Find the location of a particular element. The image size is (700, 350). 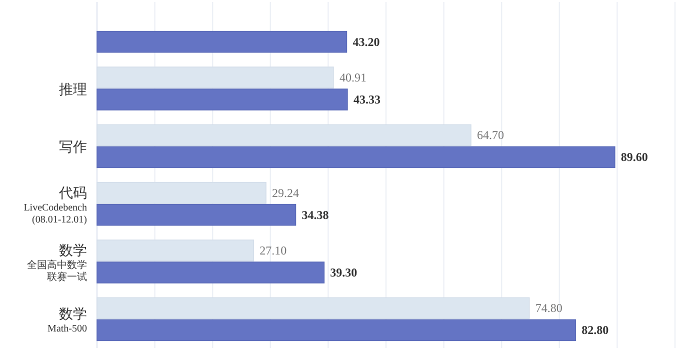

data-label: 39.30 is located at coordinates (344, 273).